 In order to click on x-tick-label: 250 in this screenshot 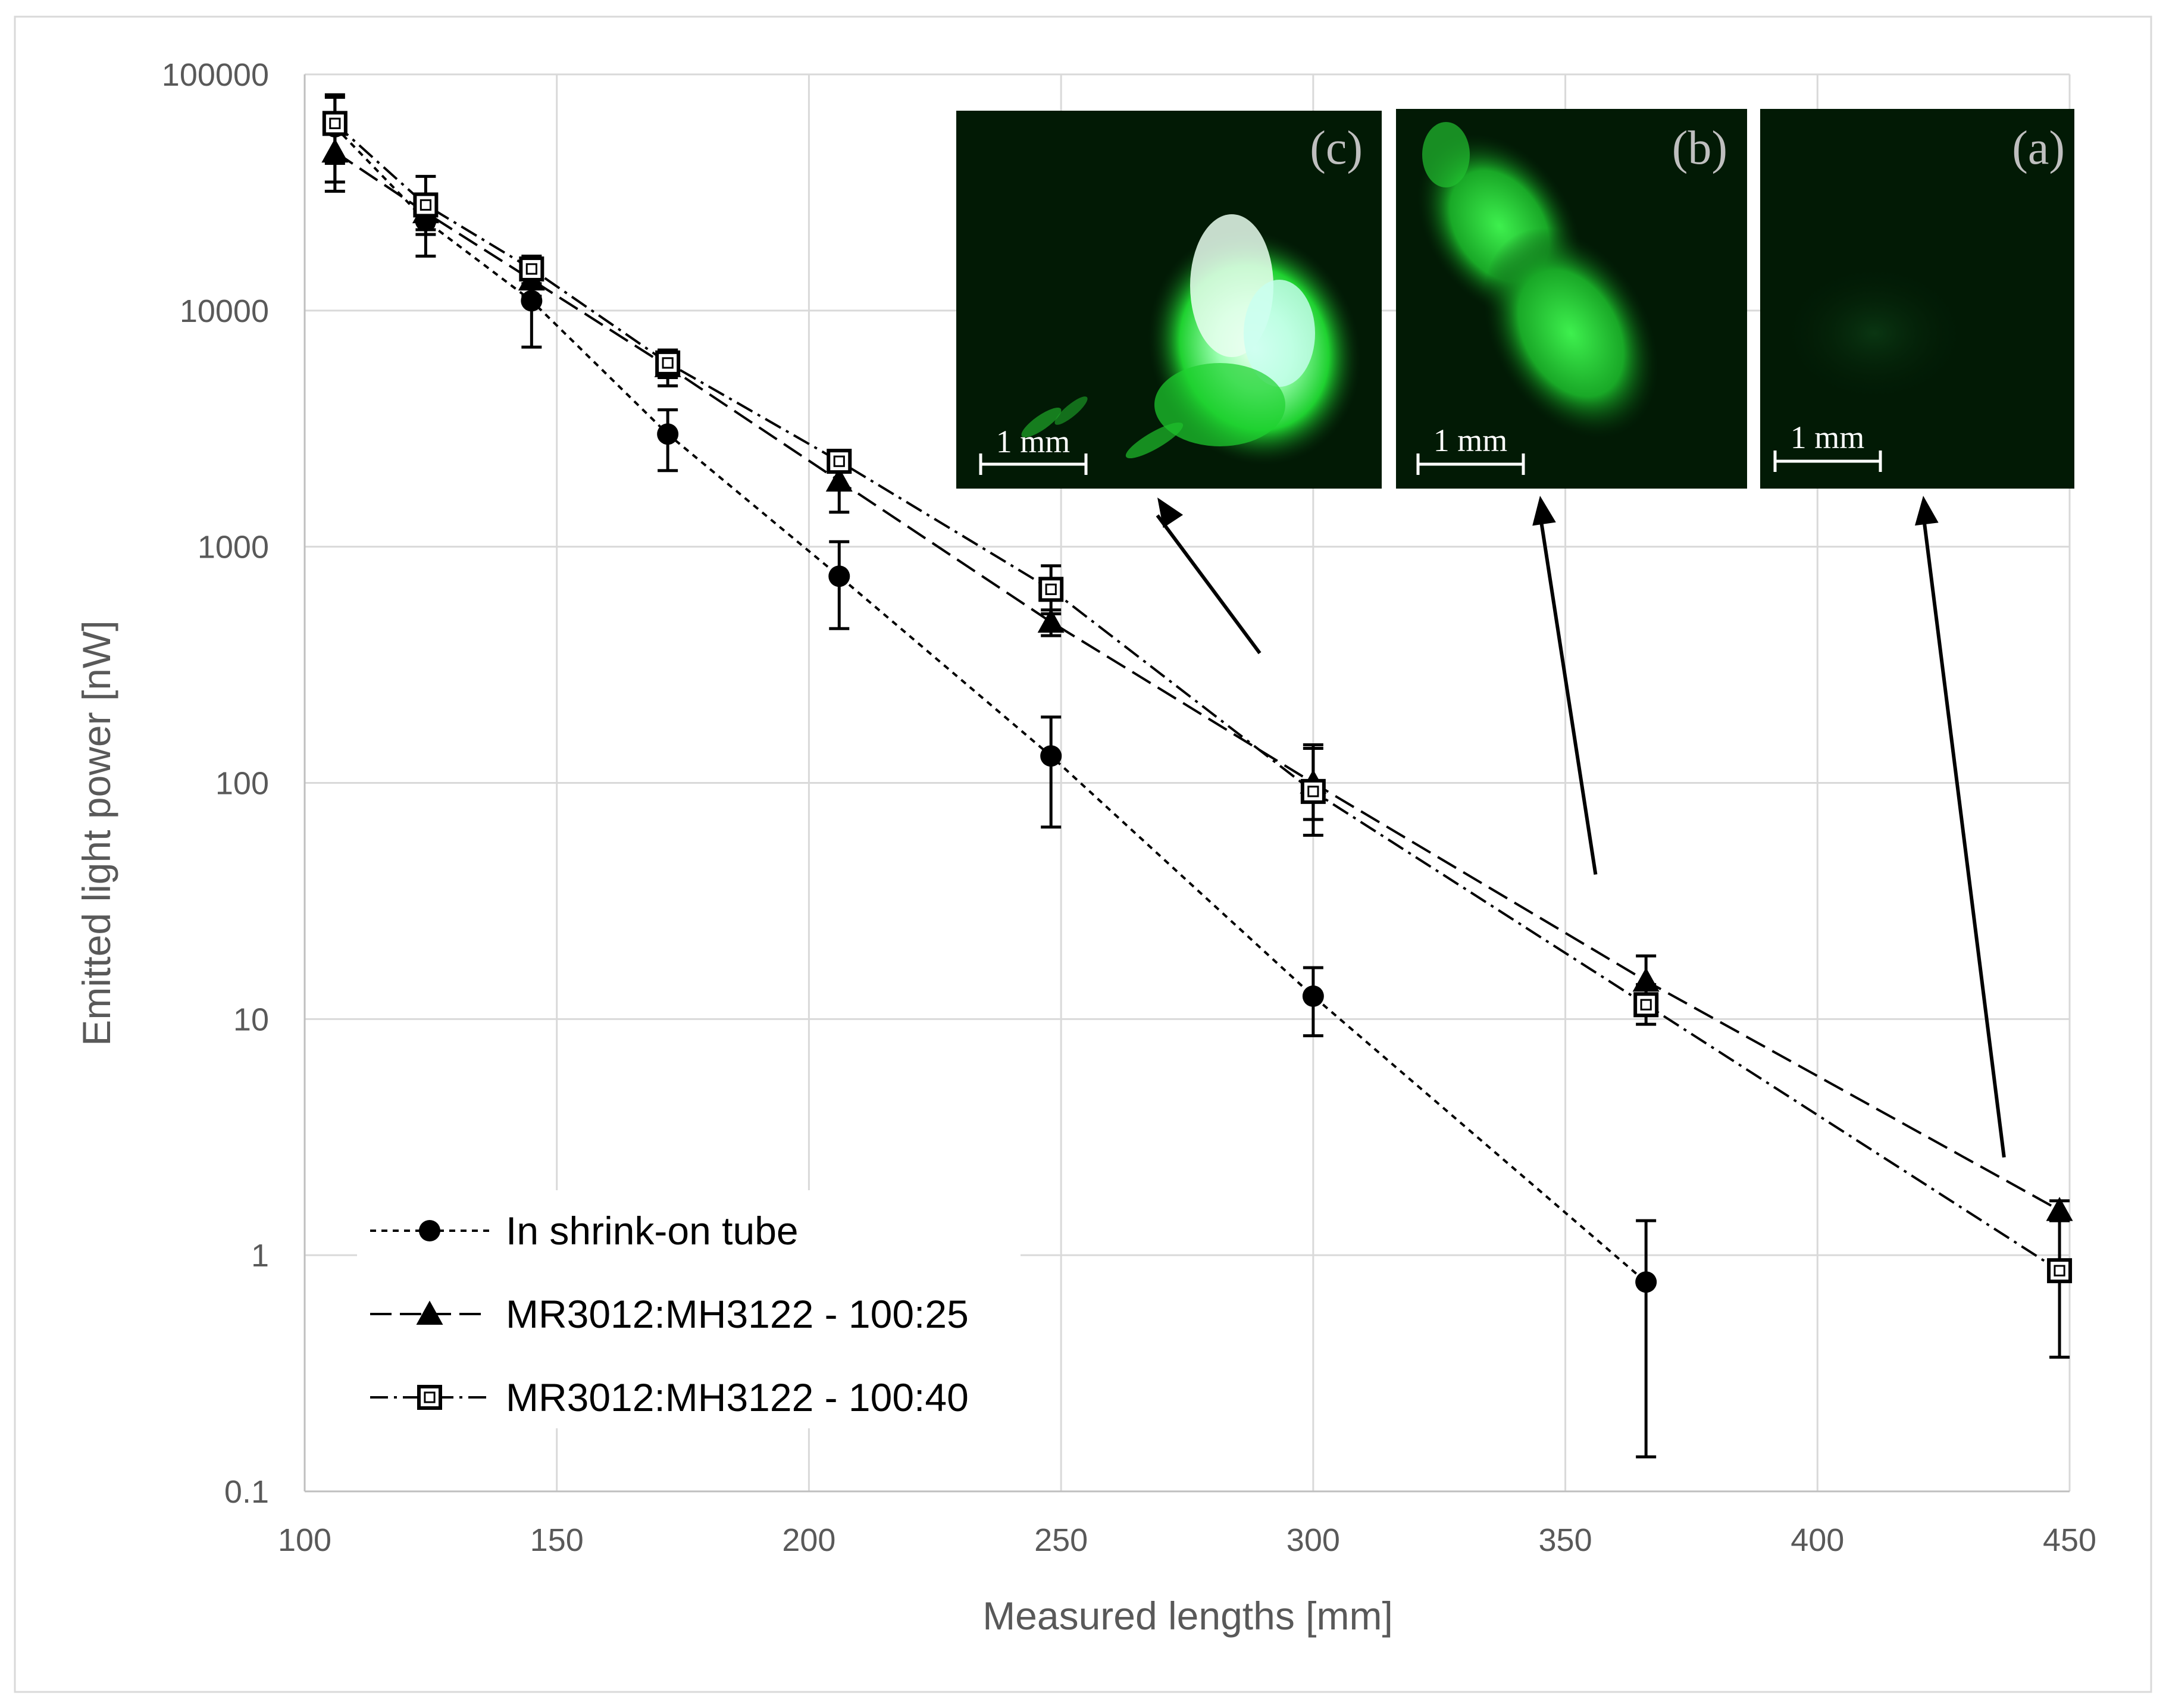, I will do `click(1061, 1540)`.